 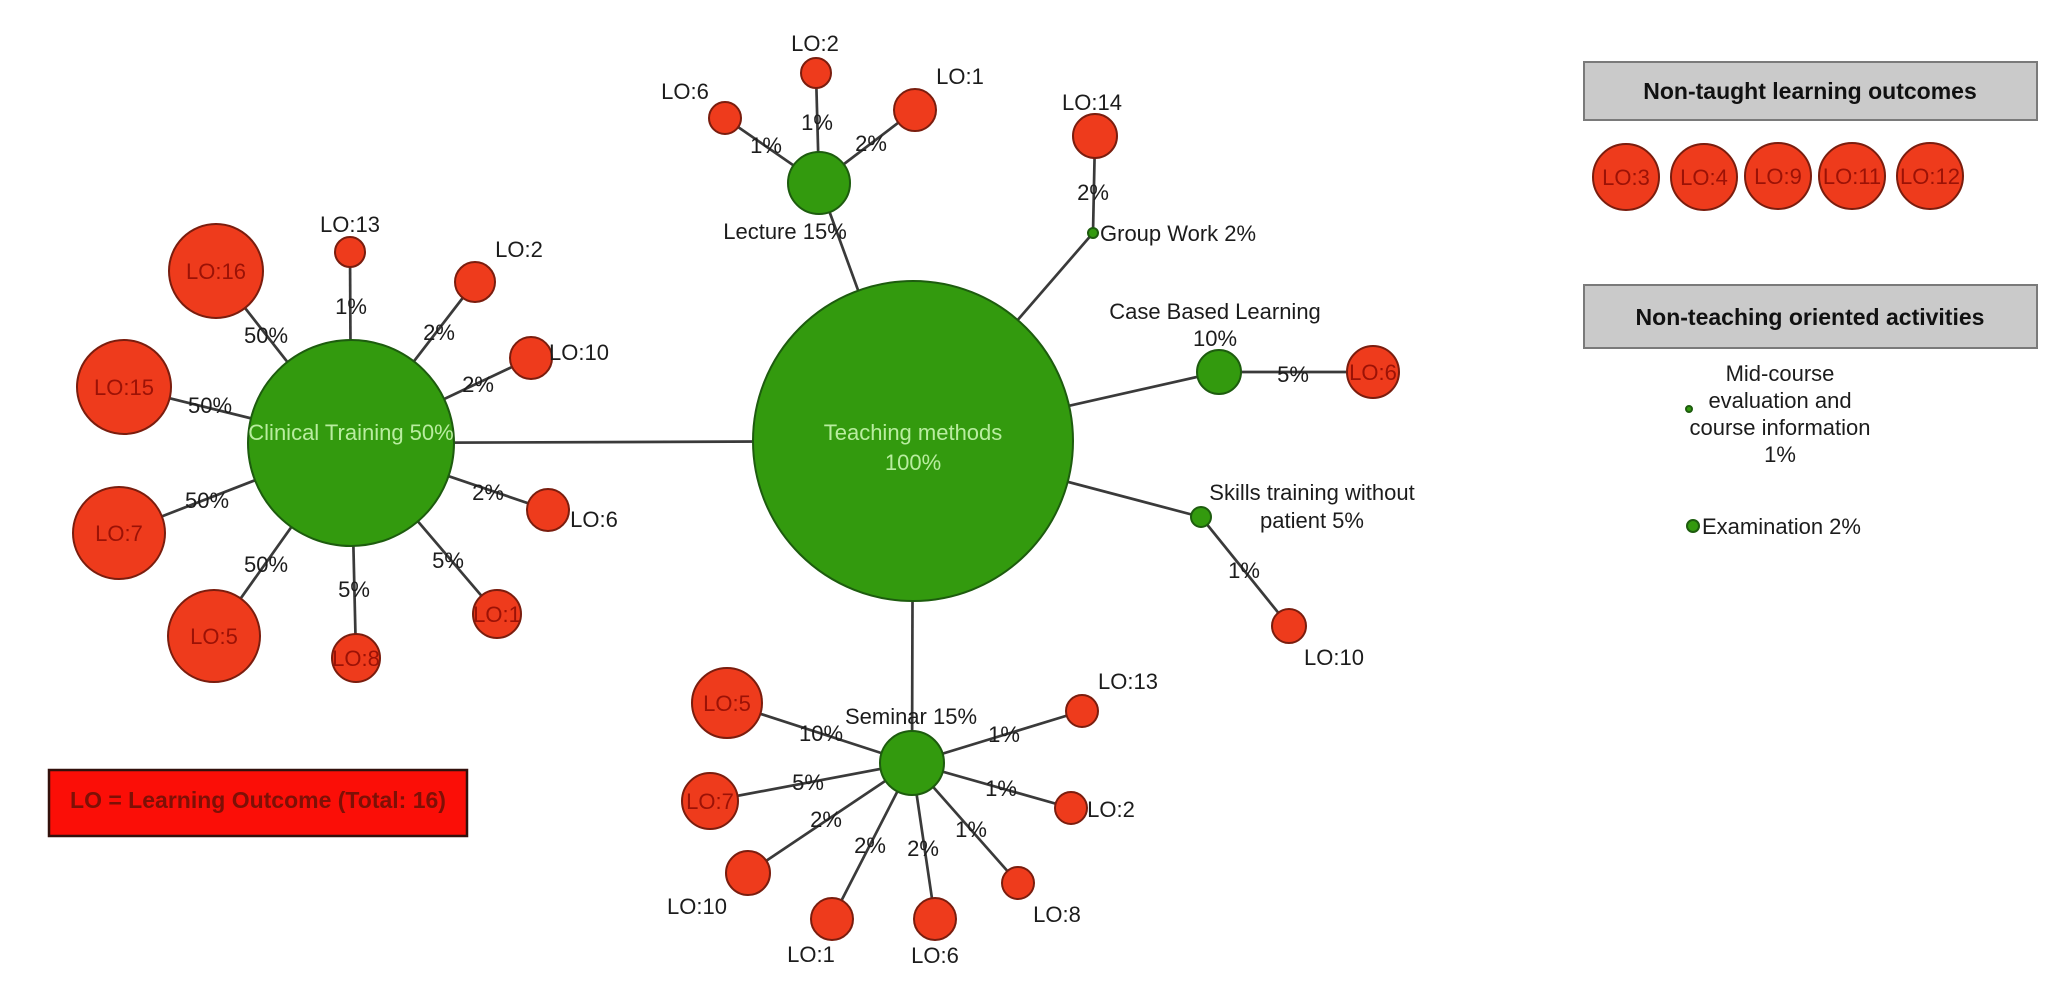 What do you see at coordinates (1779, 400) in the screenshot?
I see `svg-text: evaluation and` at bounding box center [1779, 400].